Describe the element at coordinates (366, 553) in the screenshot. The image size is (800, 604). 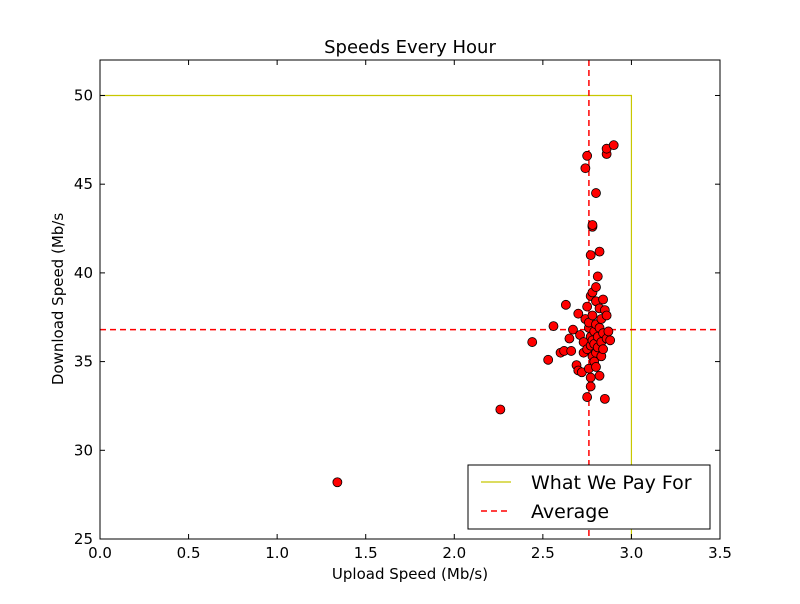
I see `x-tick-label: 1.5` at that location.